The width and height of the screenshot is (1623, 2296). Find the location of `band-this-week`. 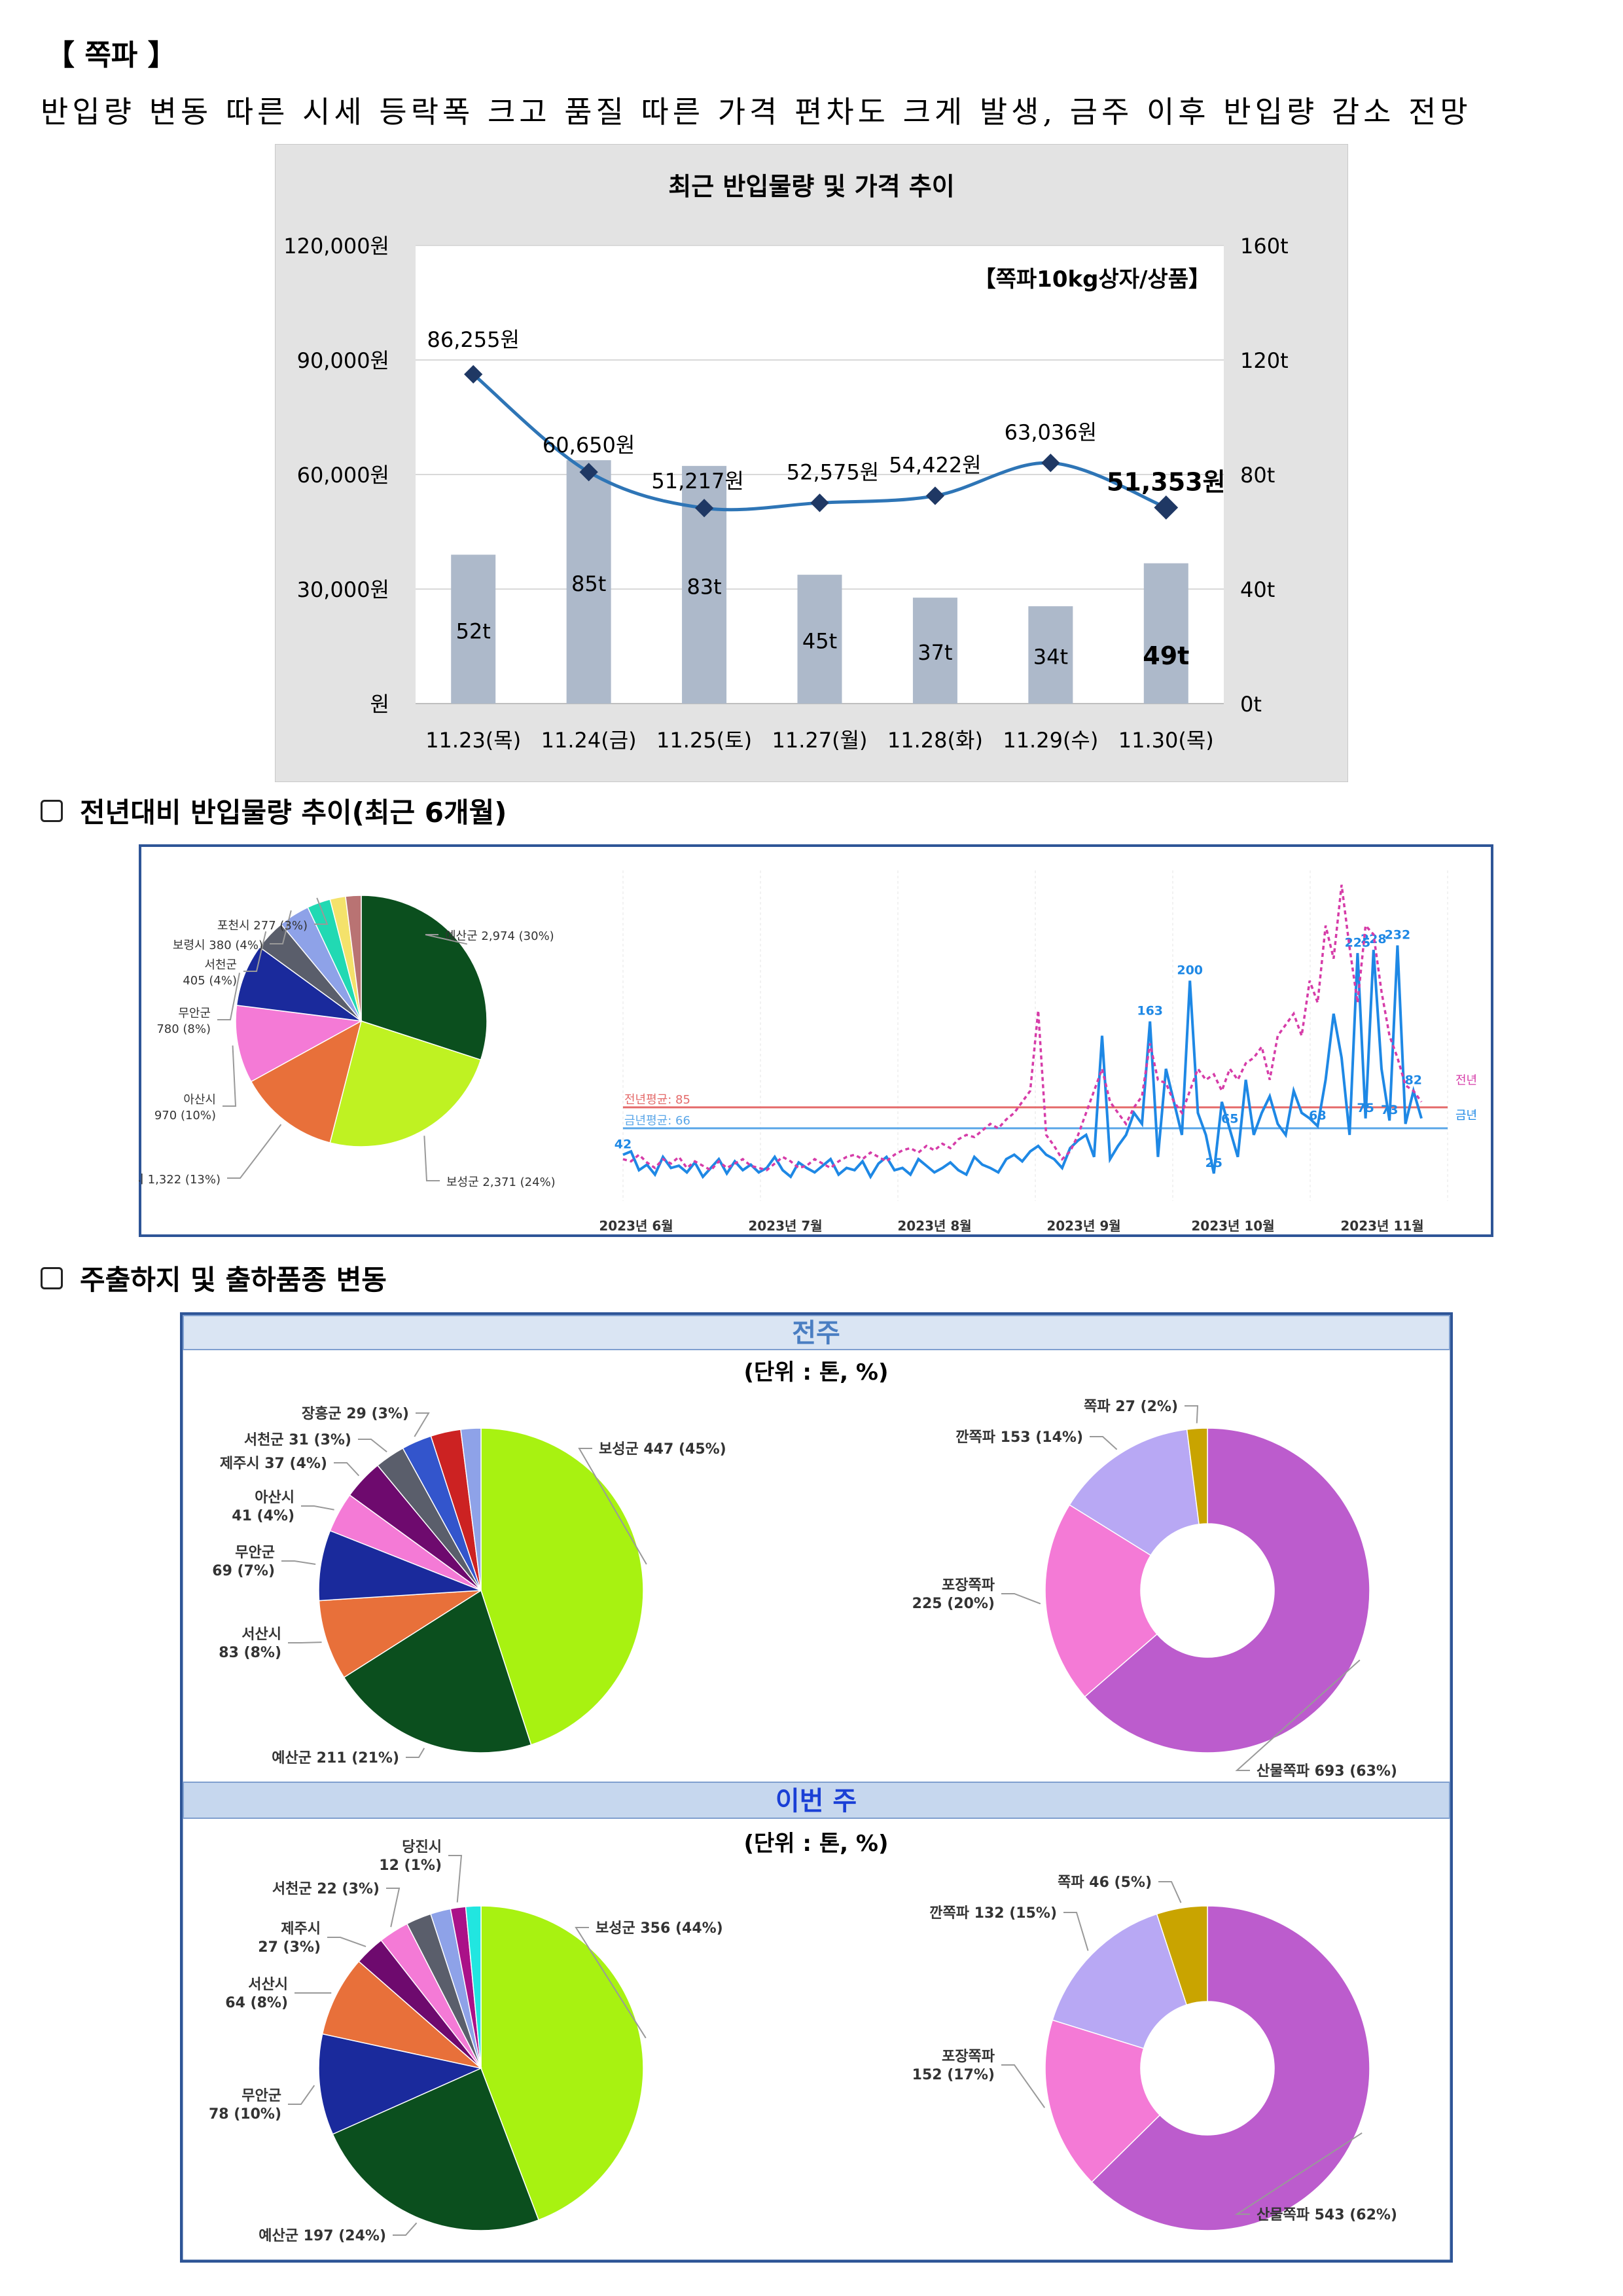

band-this-week is located at coordinates (816, 1800).